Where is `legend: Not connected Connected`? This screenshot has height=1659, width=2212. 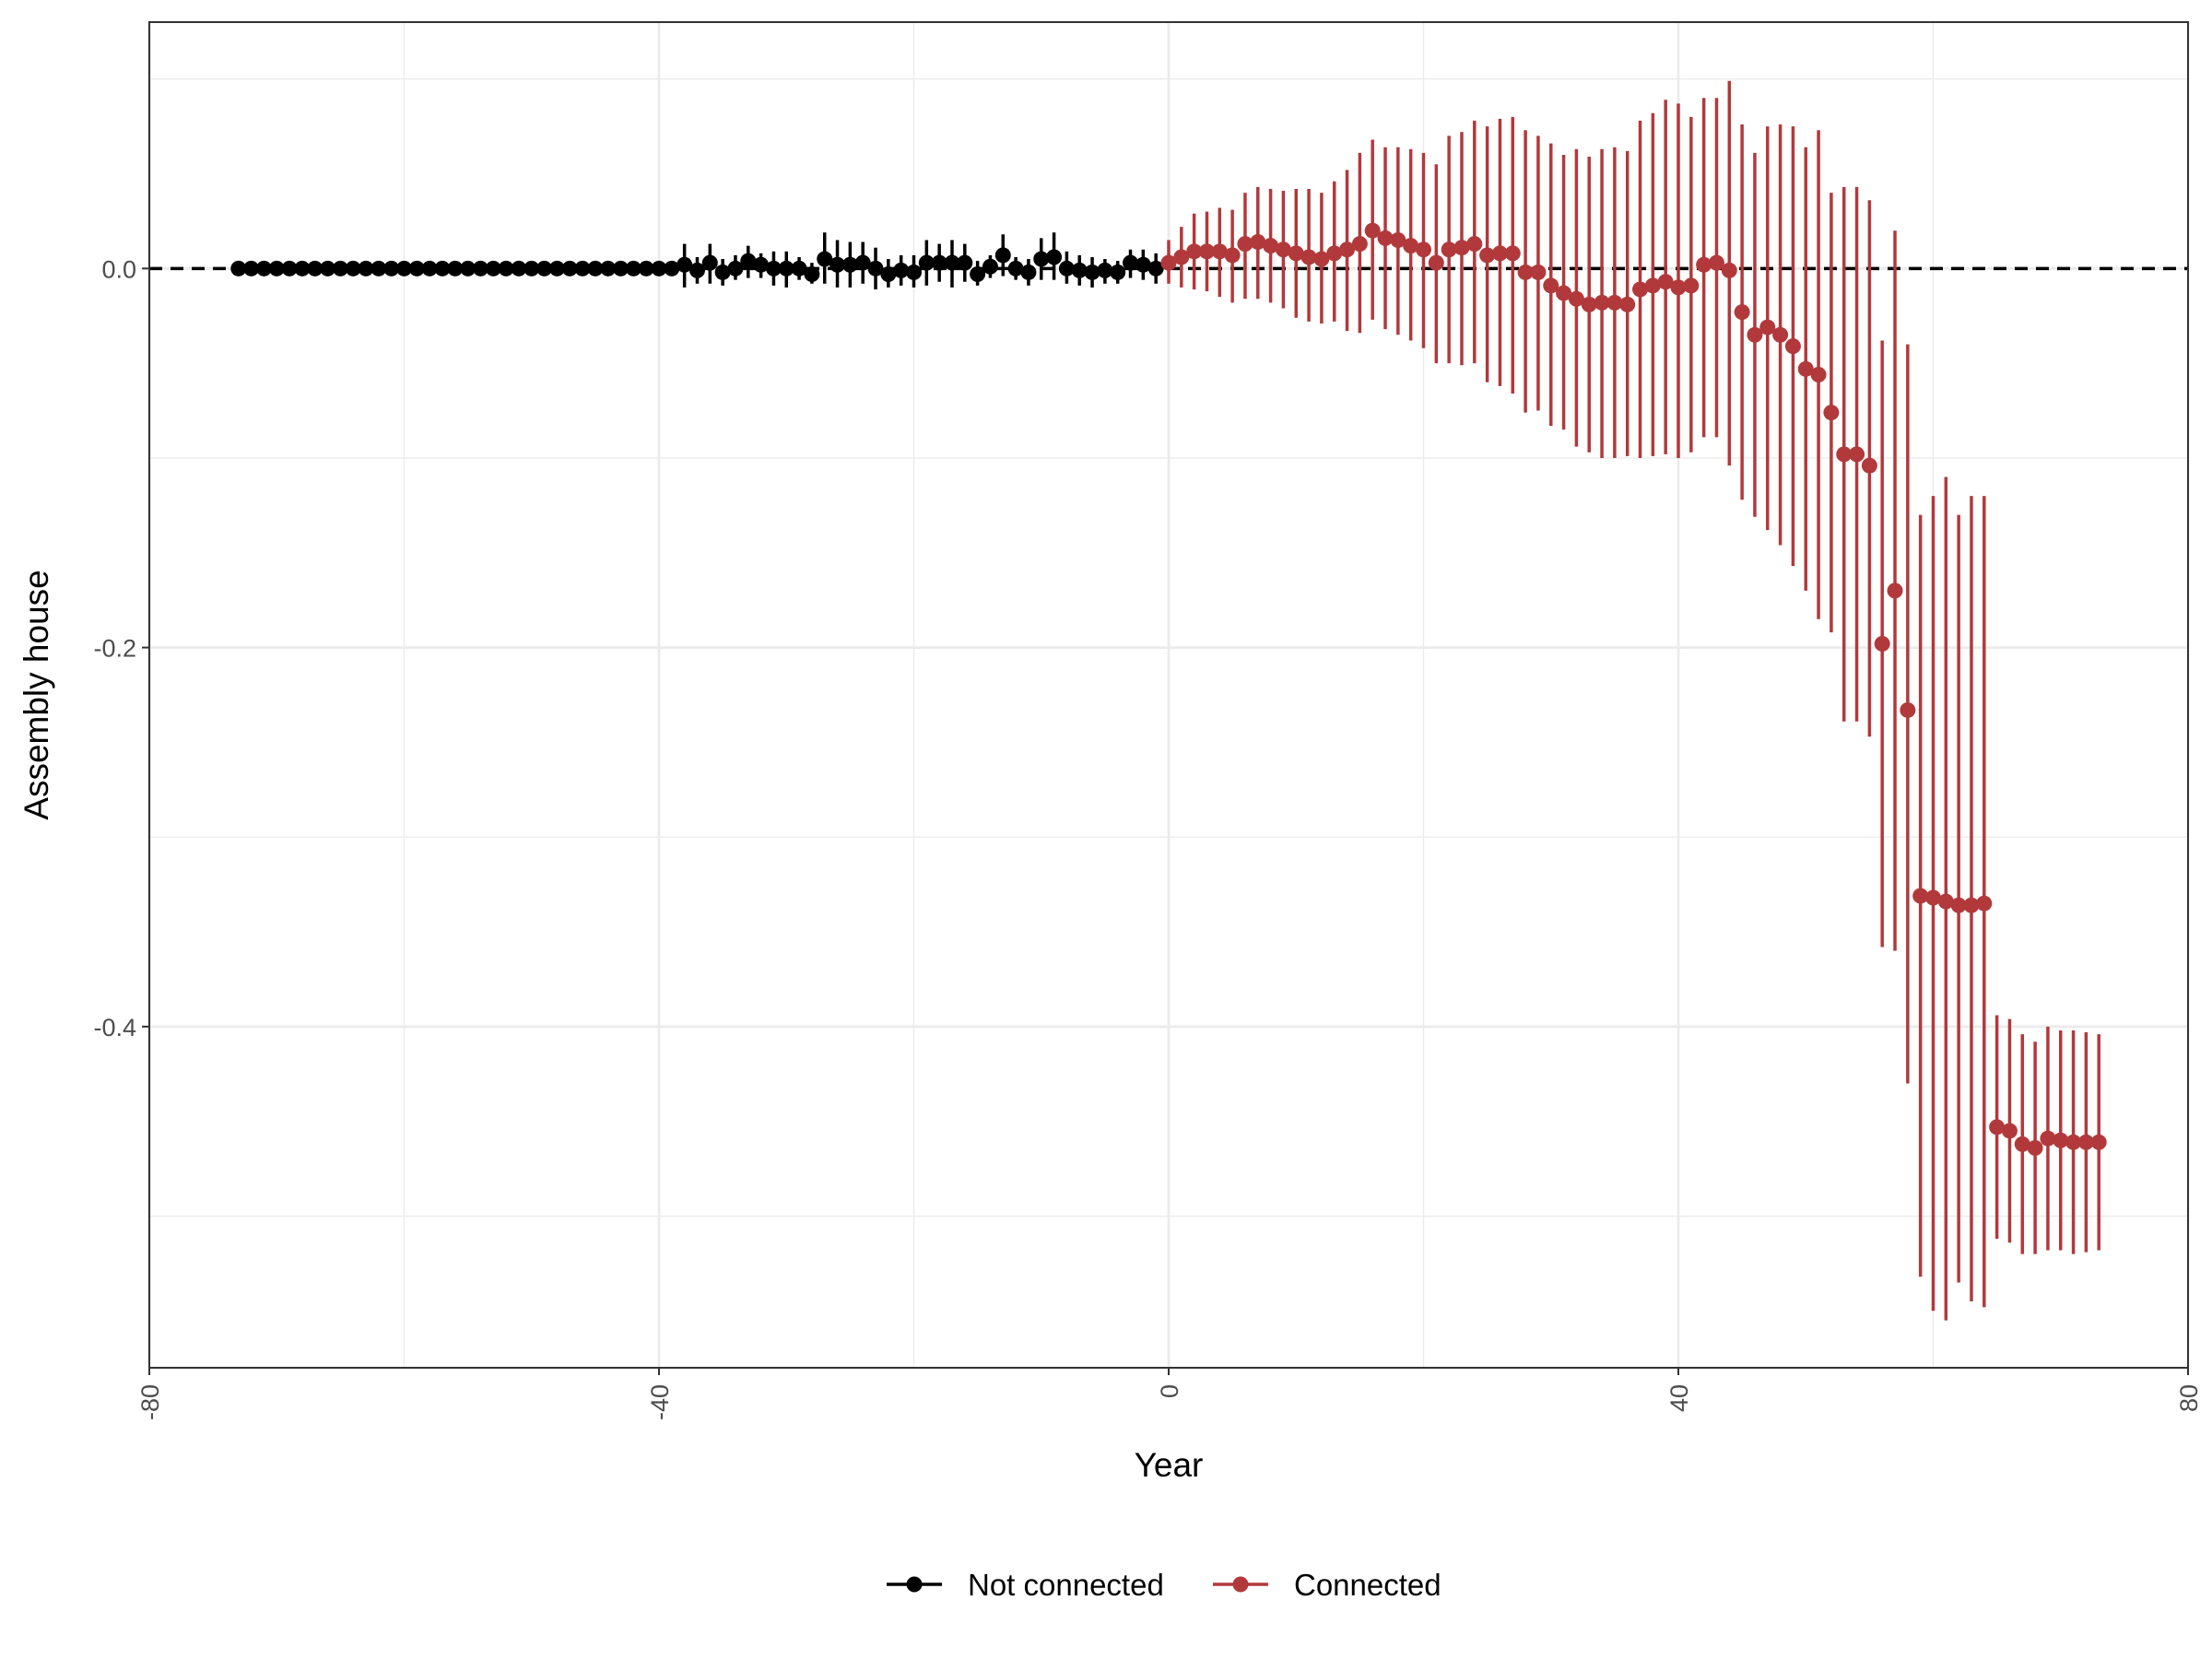
legend: Not connected Connected is located at coordinates (1164, 1585).